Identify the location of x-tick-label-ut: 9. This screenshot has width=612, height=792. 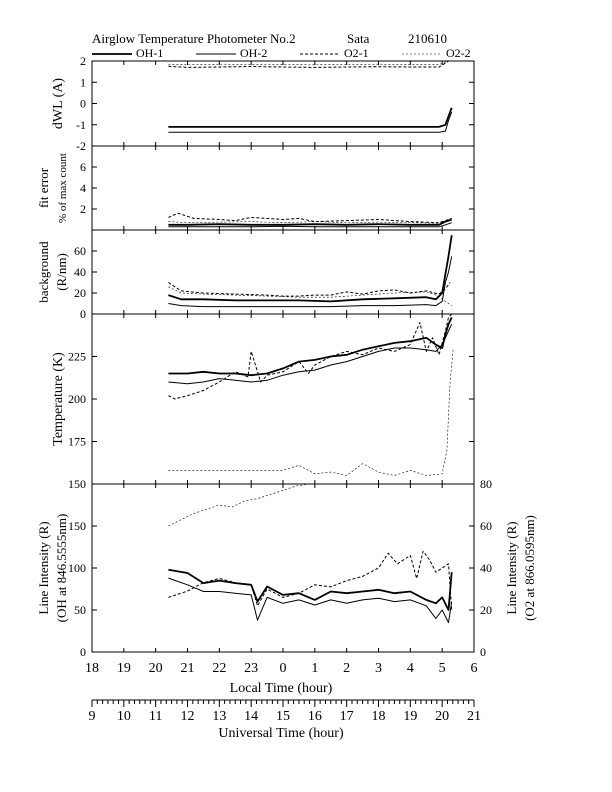
(92, 716).